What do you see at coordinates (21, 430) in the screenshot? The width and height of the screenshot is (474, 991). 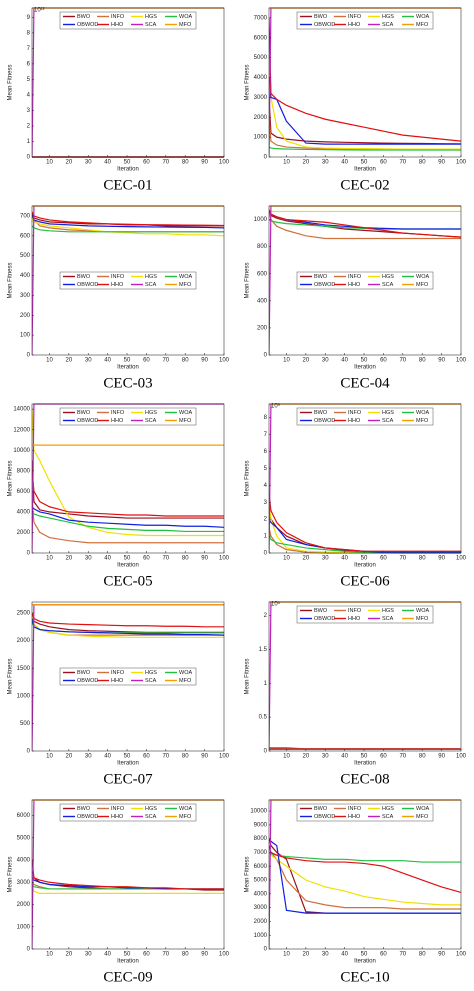 I see `y-tick-label: 12000` at bounding box center [21, 430].